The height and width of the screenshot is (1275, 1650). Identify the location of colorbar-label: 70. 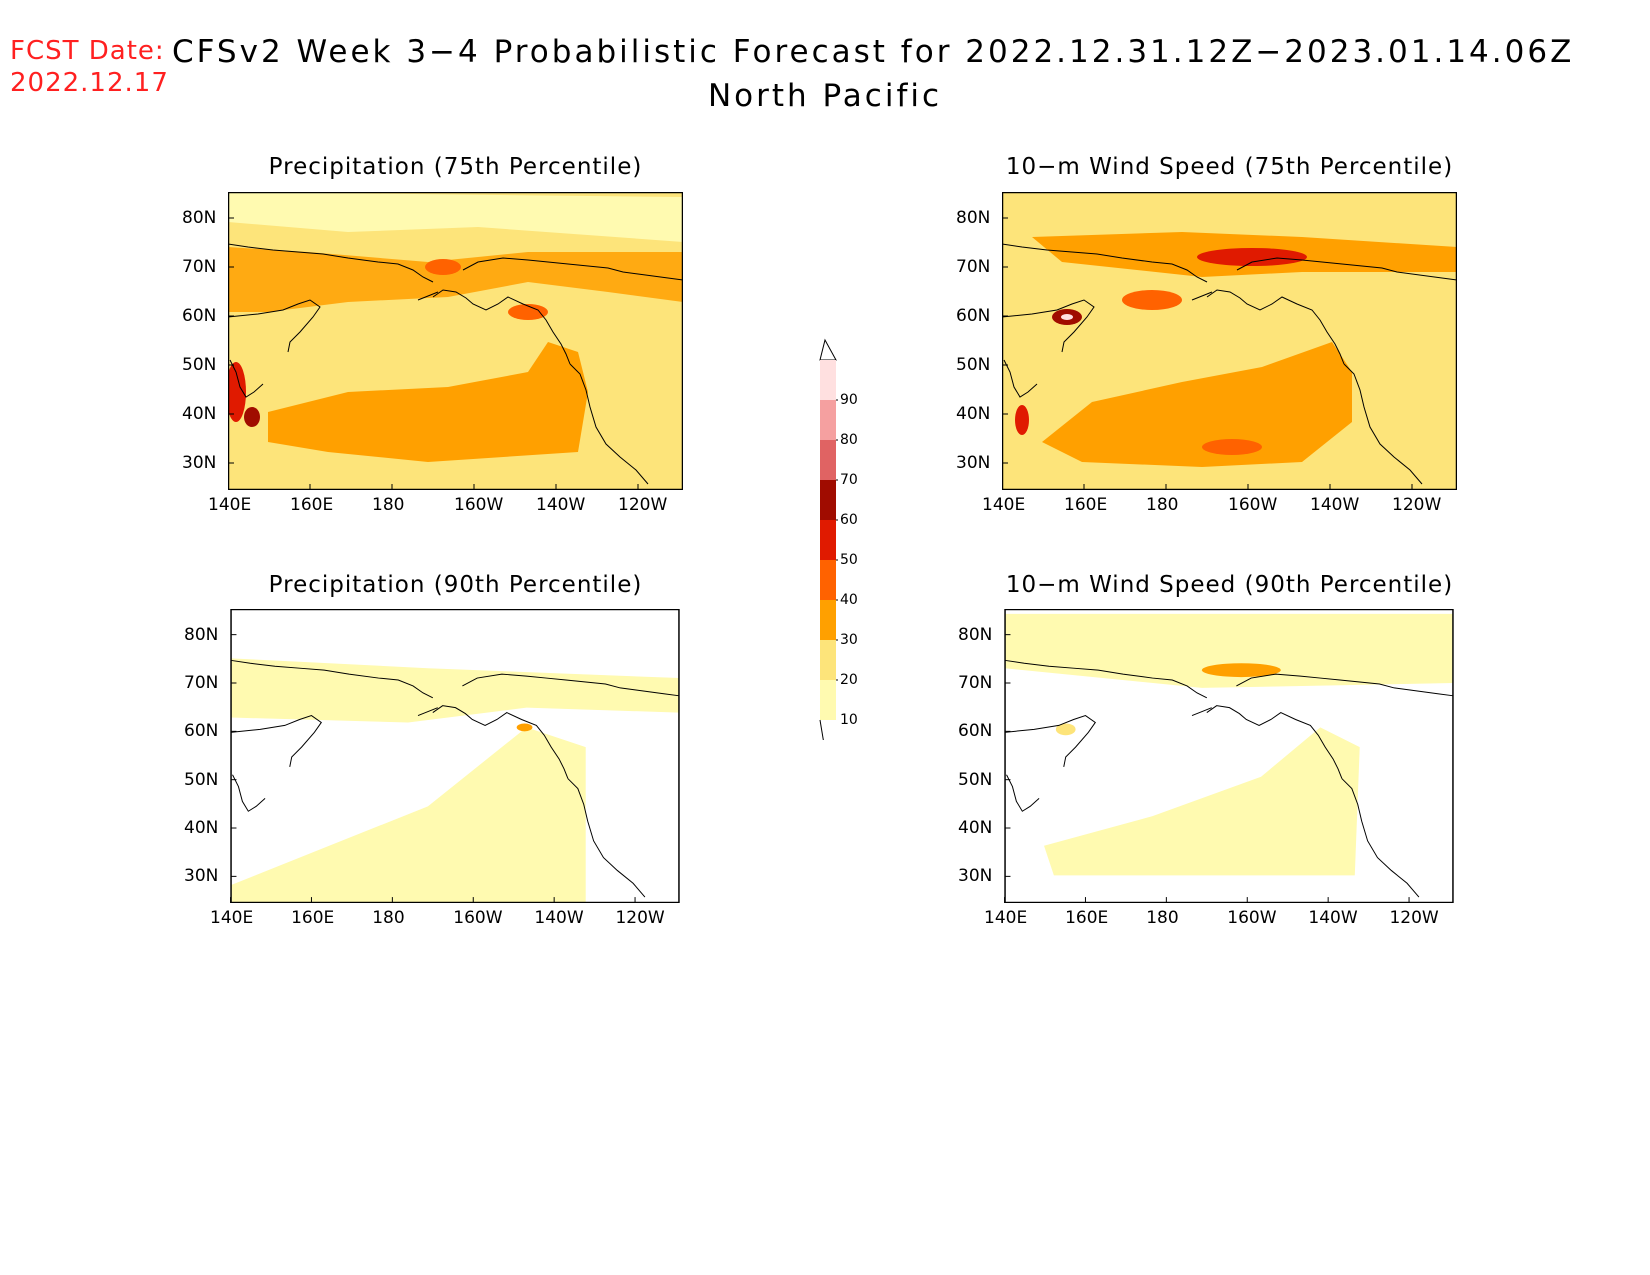
(849, 480).